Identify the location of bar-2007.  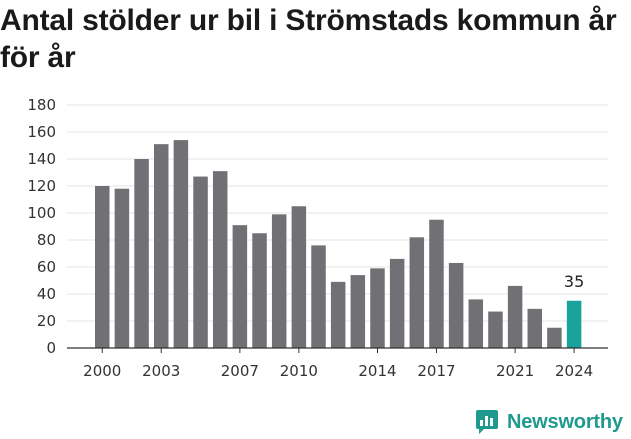
(240, 286).